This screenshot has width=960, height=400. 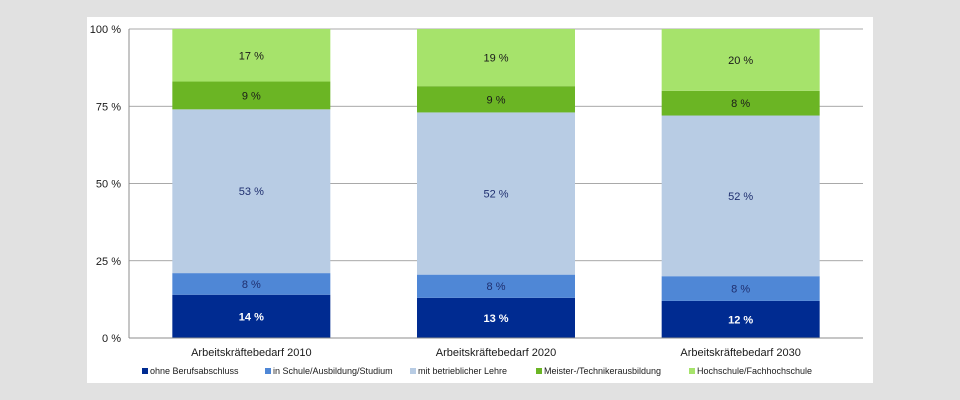 I want to click on y-tick-label: 0 %, so click(x=111, y=339).